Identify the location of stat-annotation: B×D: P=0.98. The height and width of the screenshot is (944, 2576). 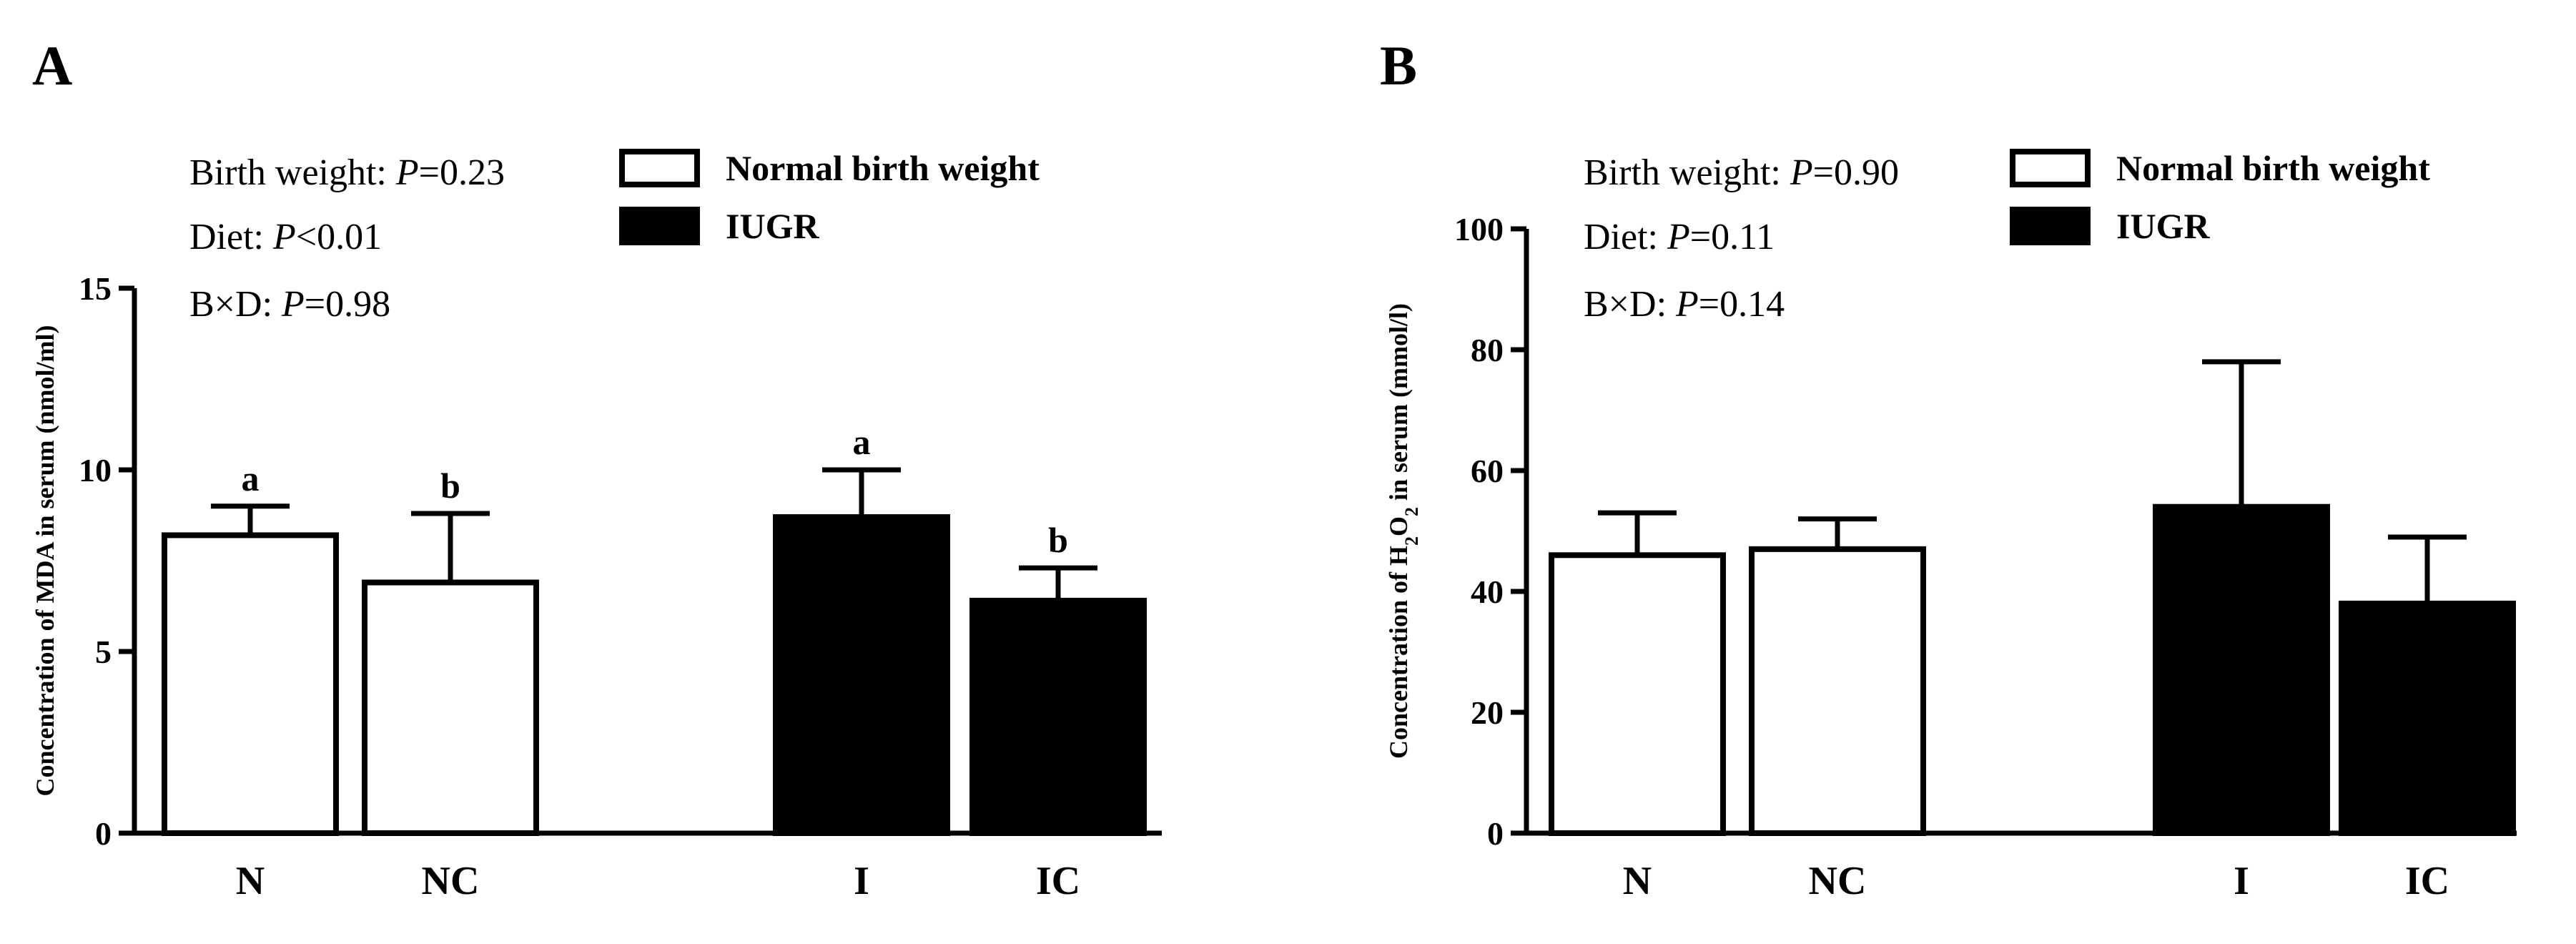
(289, 304).